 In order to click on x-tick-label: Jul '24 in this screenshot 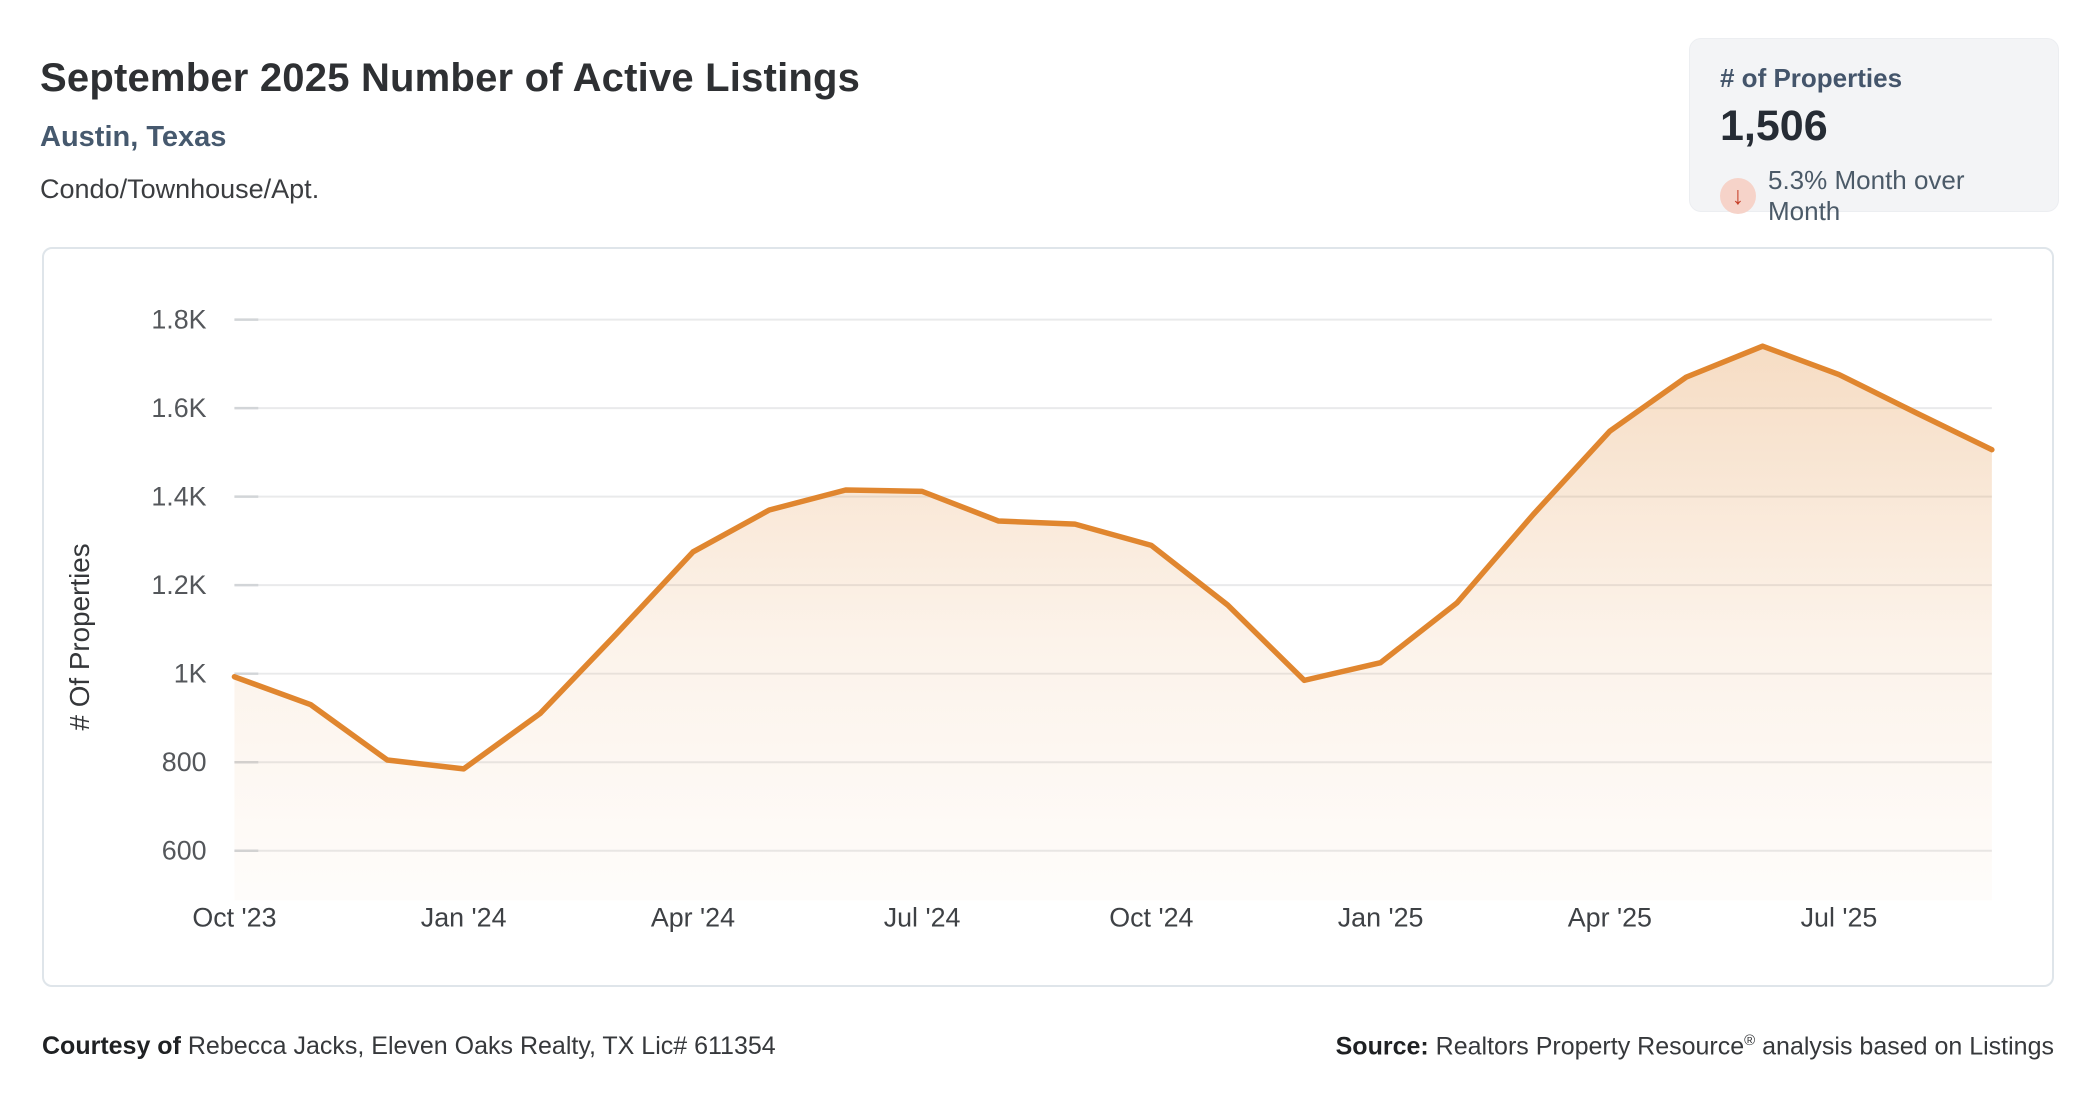, I will do `click(922, 917)`.